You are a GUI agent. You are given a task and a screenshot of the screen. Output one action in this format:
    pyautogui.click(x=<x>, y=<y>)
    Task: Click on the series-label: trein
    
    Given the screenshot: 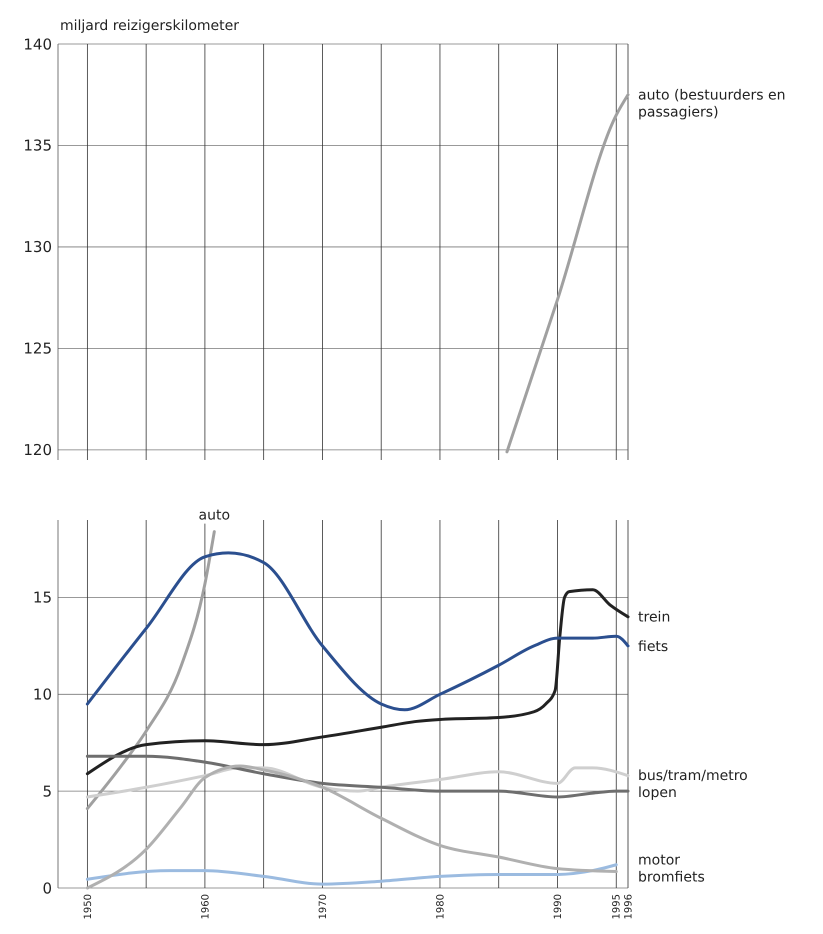 What is the action you would take?
    pyautogui.click(x=654, y=618)
    